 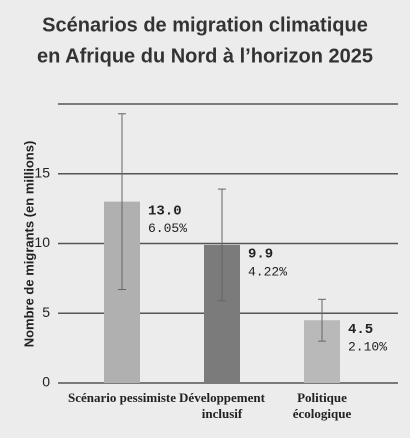 What do you see at coordinates (205, 56) in the screenshot?
I see `chart-title: en Afrique du Nord à l’horizon 2025` at bounding box center [205, 56].